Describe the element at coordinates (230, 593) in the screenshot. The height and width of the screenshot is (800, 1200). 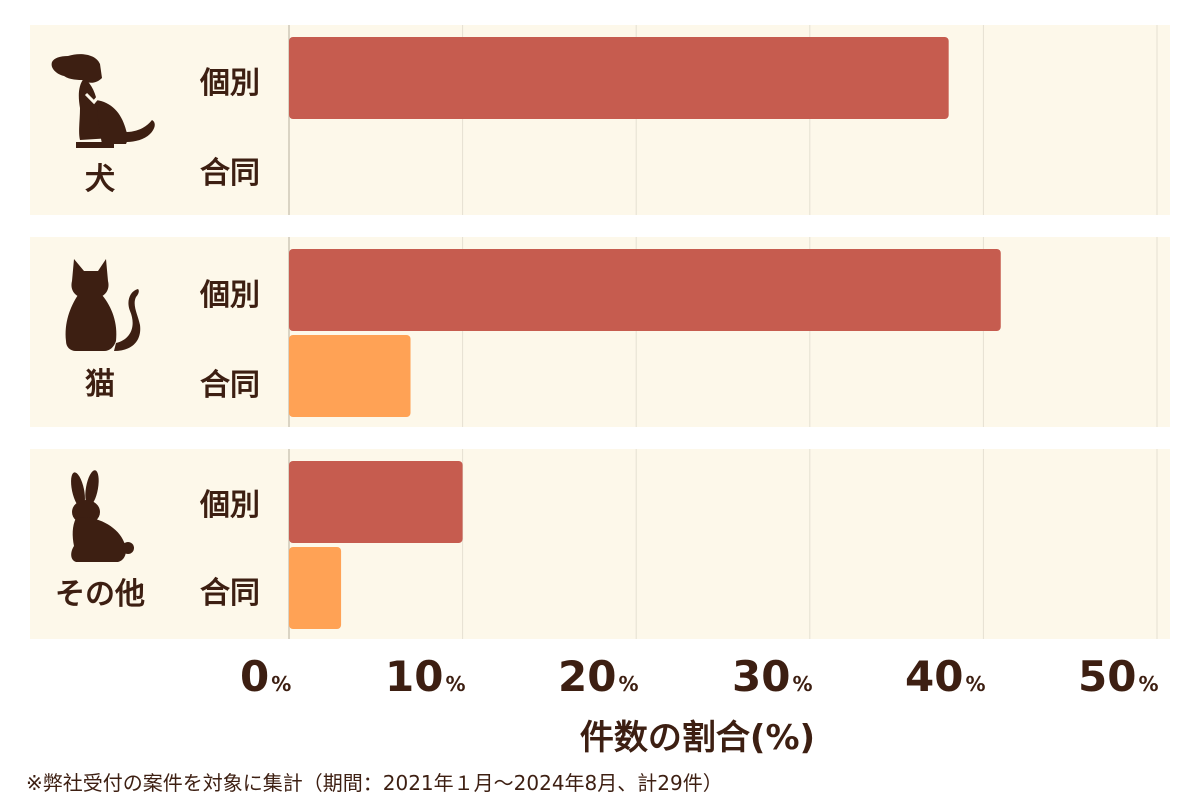
I see `row-label-other-joint: 合同` at that location.